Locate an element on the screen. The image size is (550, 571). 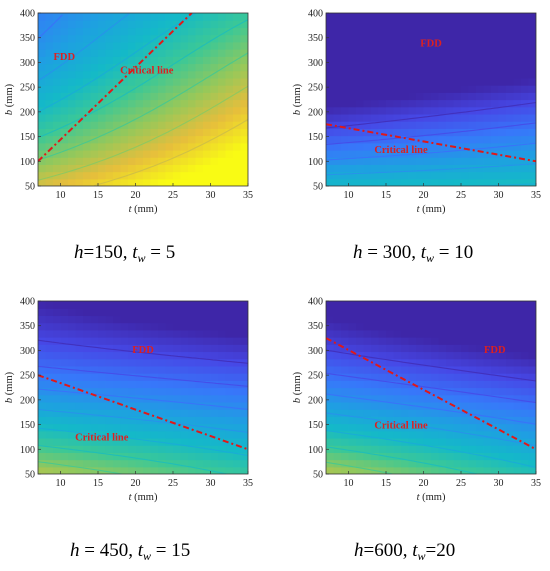
y-tick-label: 200 is located at coordinates (27, 400).